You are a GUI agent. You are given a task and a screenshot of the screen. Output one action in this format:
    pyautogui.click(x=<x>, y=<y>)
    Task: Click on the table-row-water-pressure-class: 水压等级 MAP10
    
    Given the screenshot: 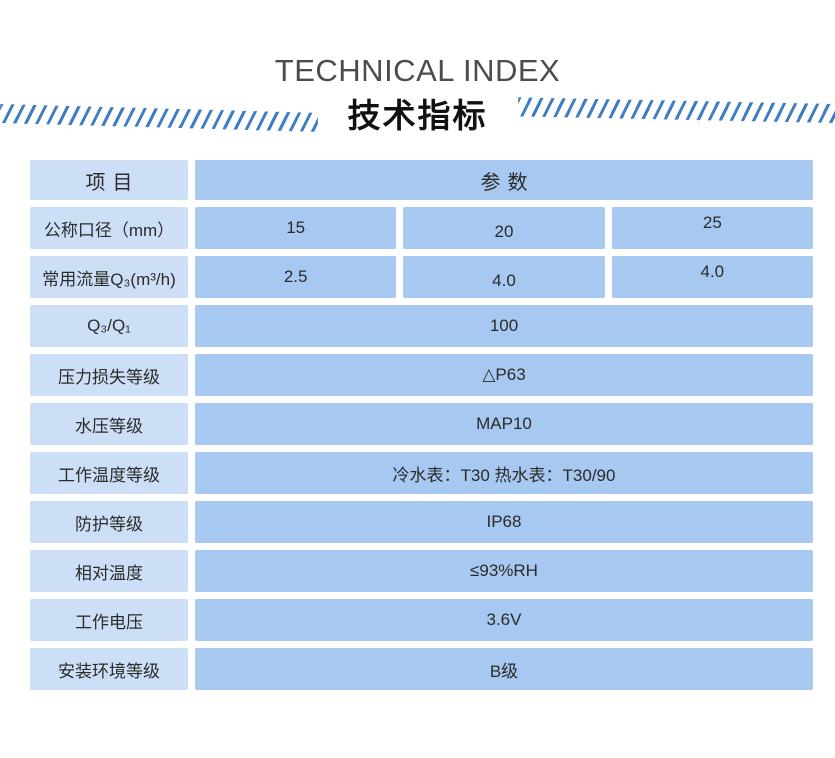 What is the action you would take?
    pyautogui.click(x=421, y=424)
    